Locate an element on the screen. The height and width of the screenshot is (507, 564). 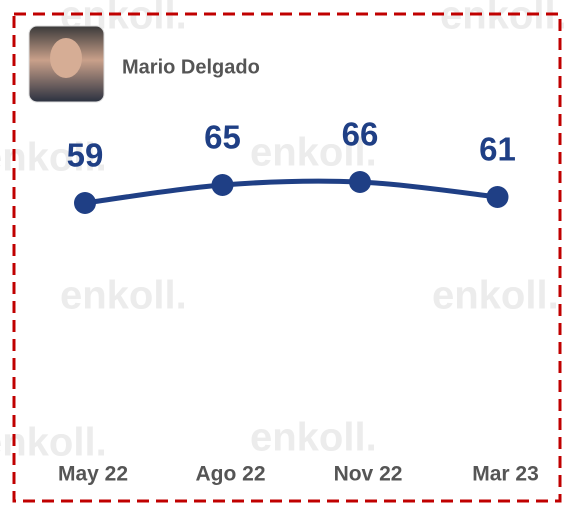
x-tick-label: Nov 22 is located at coordinates (368, 474).